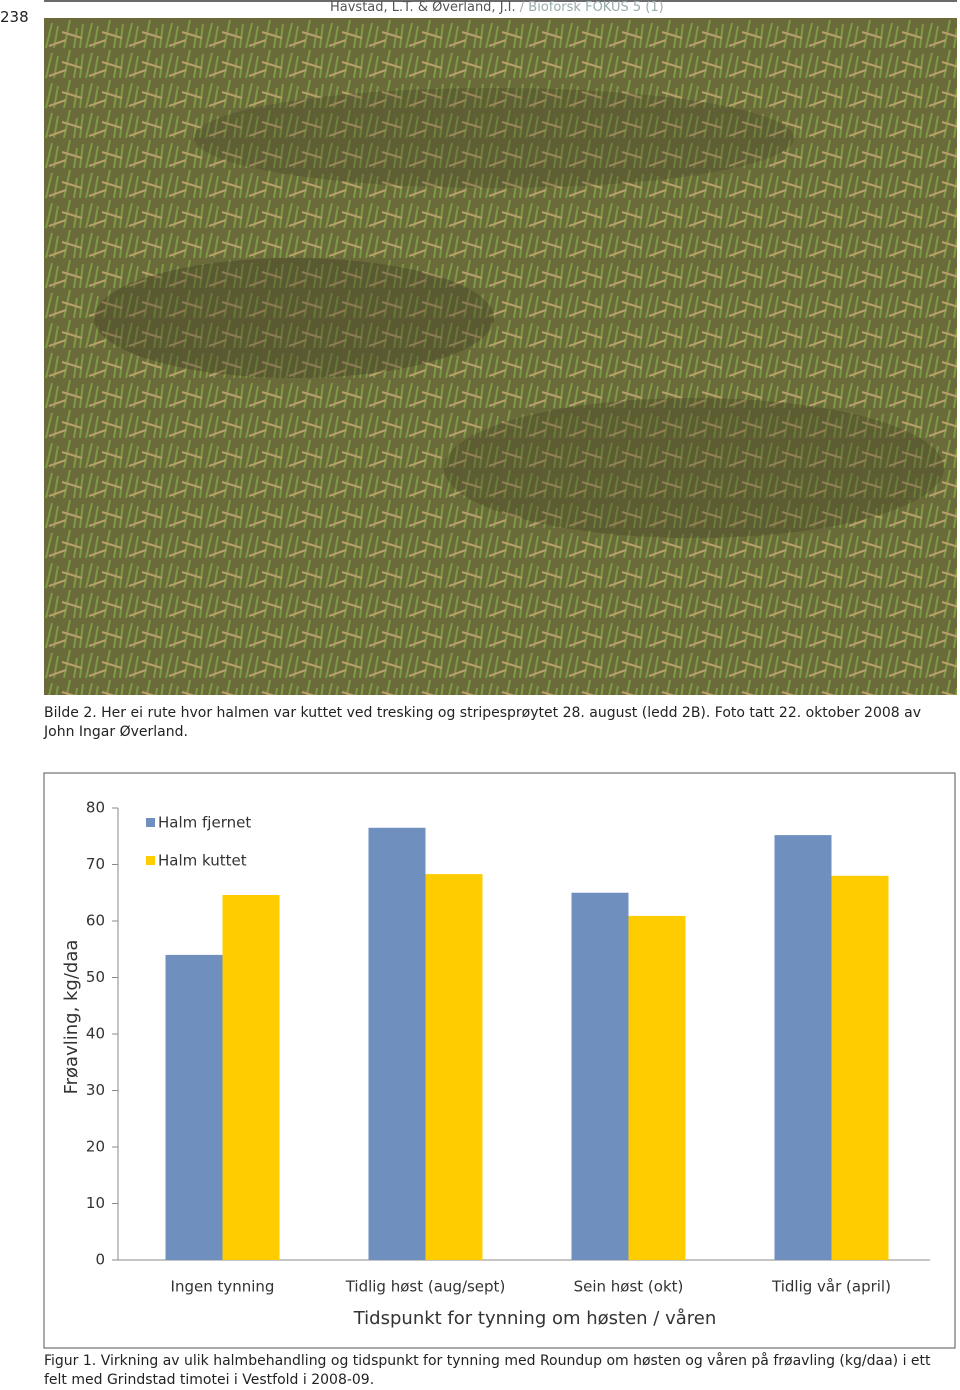  Describe the element at coordinates (71, 1017) in the screenshot. I see `y-axis-title: Frøavling, kg/daa` at that location.